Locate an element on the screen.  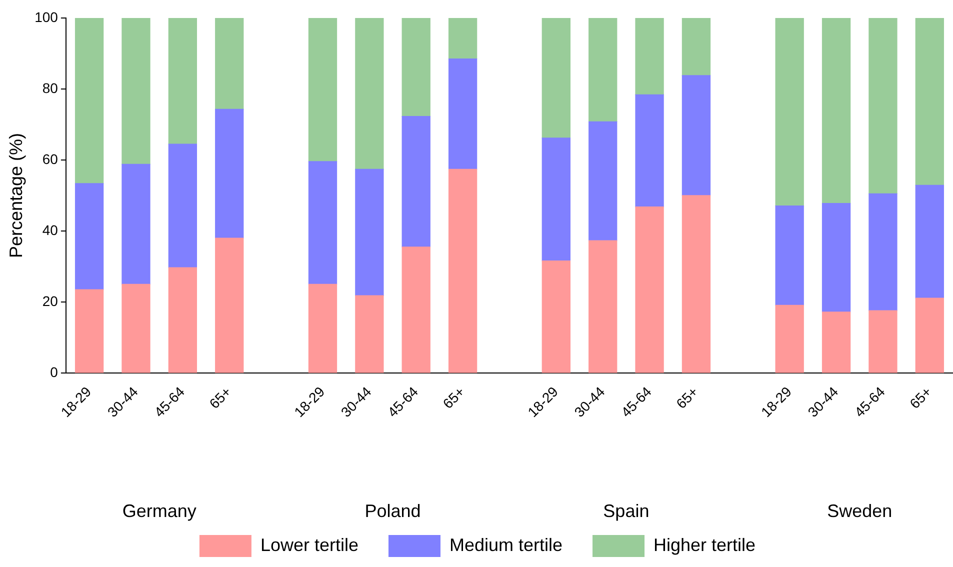
y-tick-label: 60 is located at coordinates (50, 158).